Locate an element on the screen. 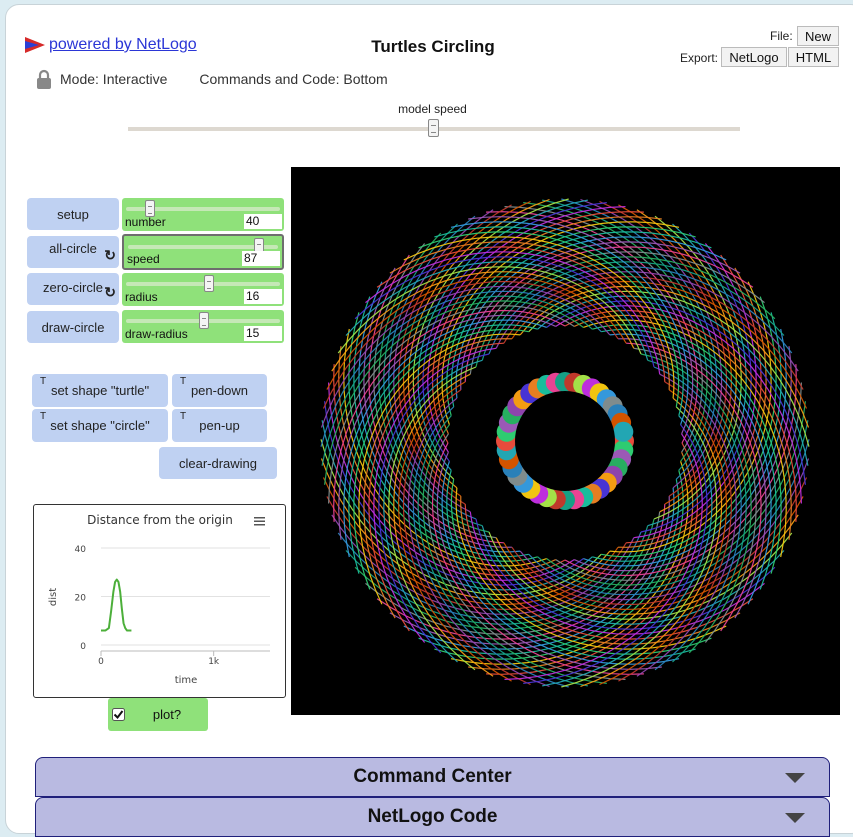 The width and height of the screenshot is (853, 837). set-shape-circle-label: set shape "circle" is located at coordinates (100, 425).